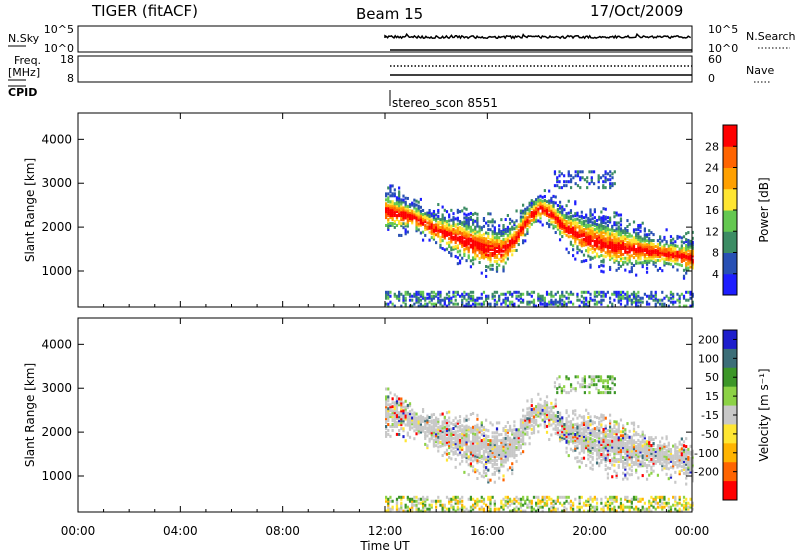 The height and width of the screenshot is (554, 800). What do you see at coordinates (539, 239) in the screenshot?
I see `power-scatter` at bounding box center [539, 239].